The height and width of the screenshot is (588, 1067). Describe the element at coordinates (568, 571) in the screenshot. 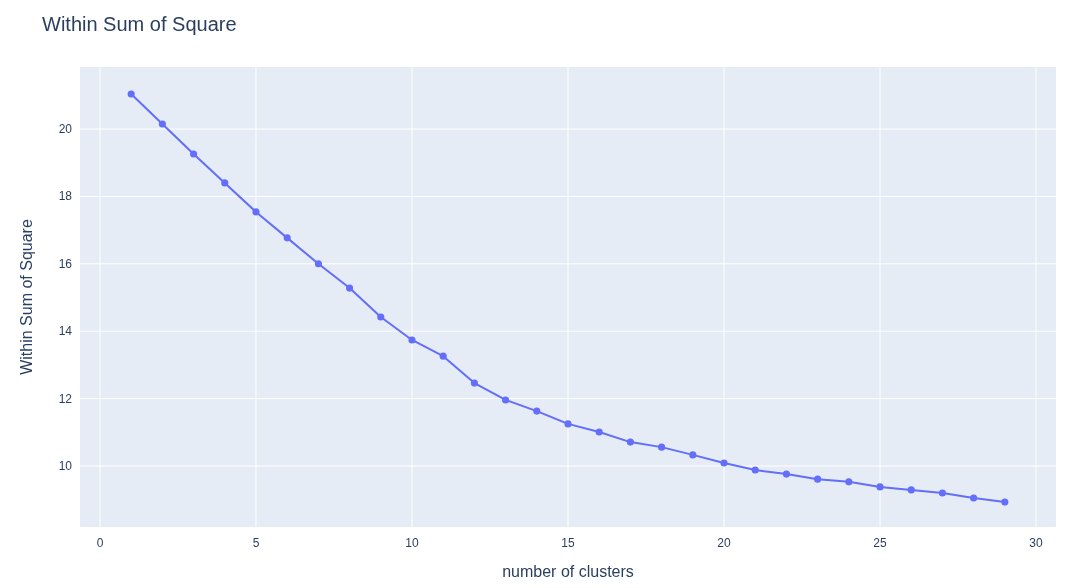

I see `x-axis-title: number of clusters` at that location.